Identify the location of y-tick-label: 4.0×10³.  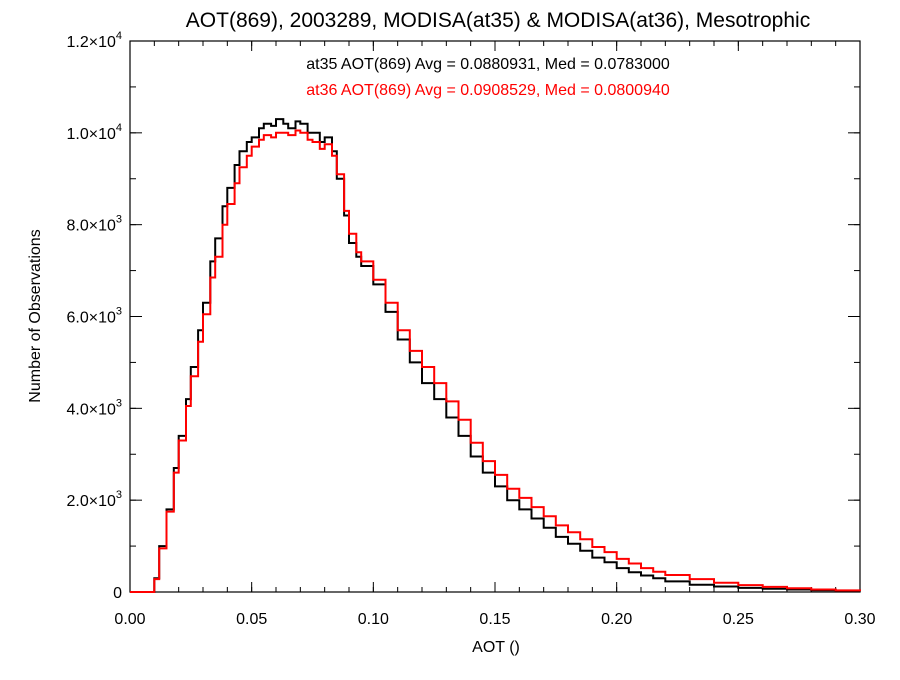
(94, 407).